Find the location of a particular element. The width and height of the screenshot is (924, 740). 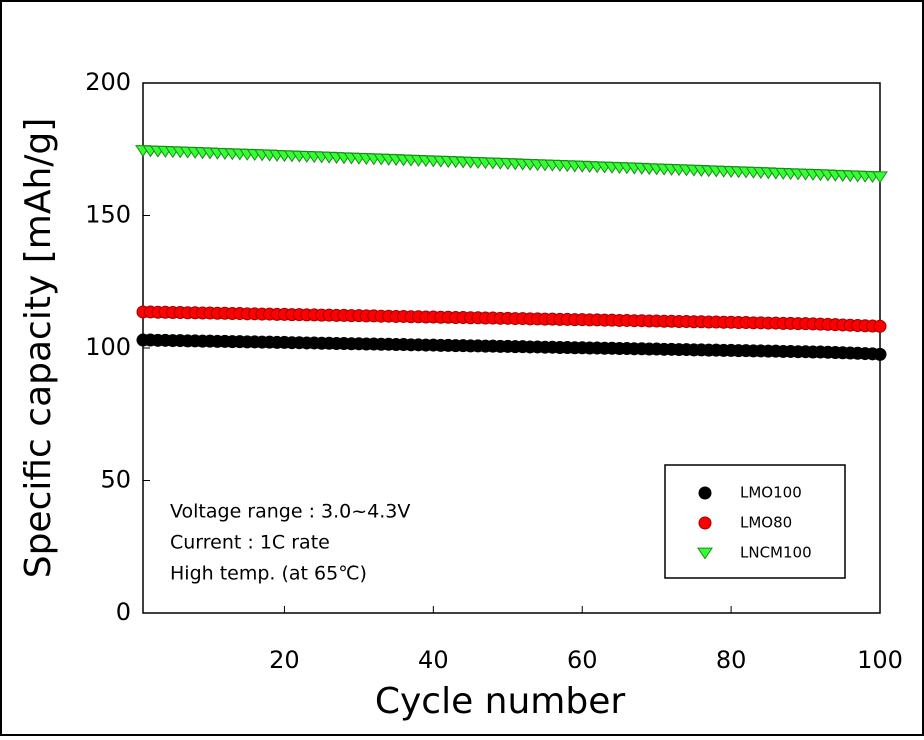

y-tick-label: 0 is located at coordinates (123, 612).